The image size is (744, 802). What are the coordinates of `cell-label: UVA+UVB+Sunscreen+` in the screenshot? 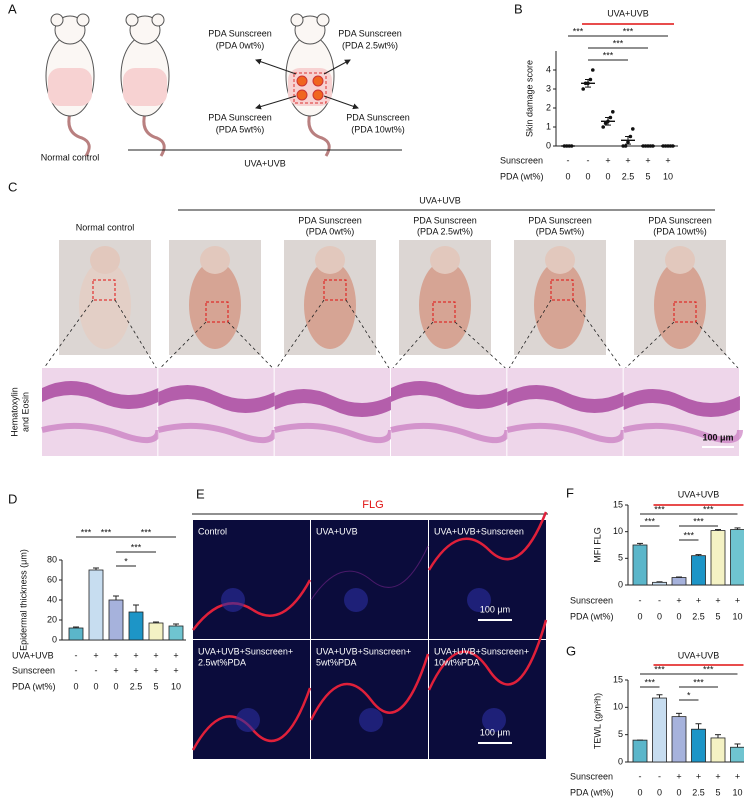 It's located at (245, 651).